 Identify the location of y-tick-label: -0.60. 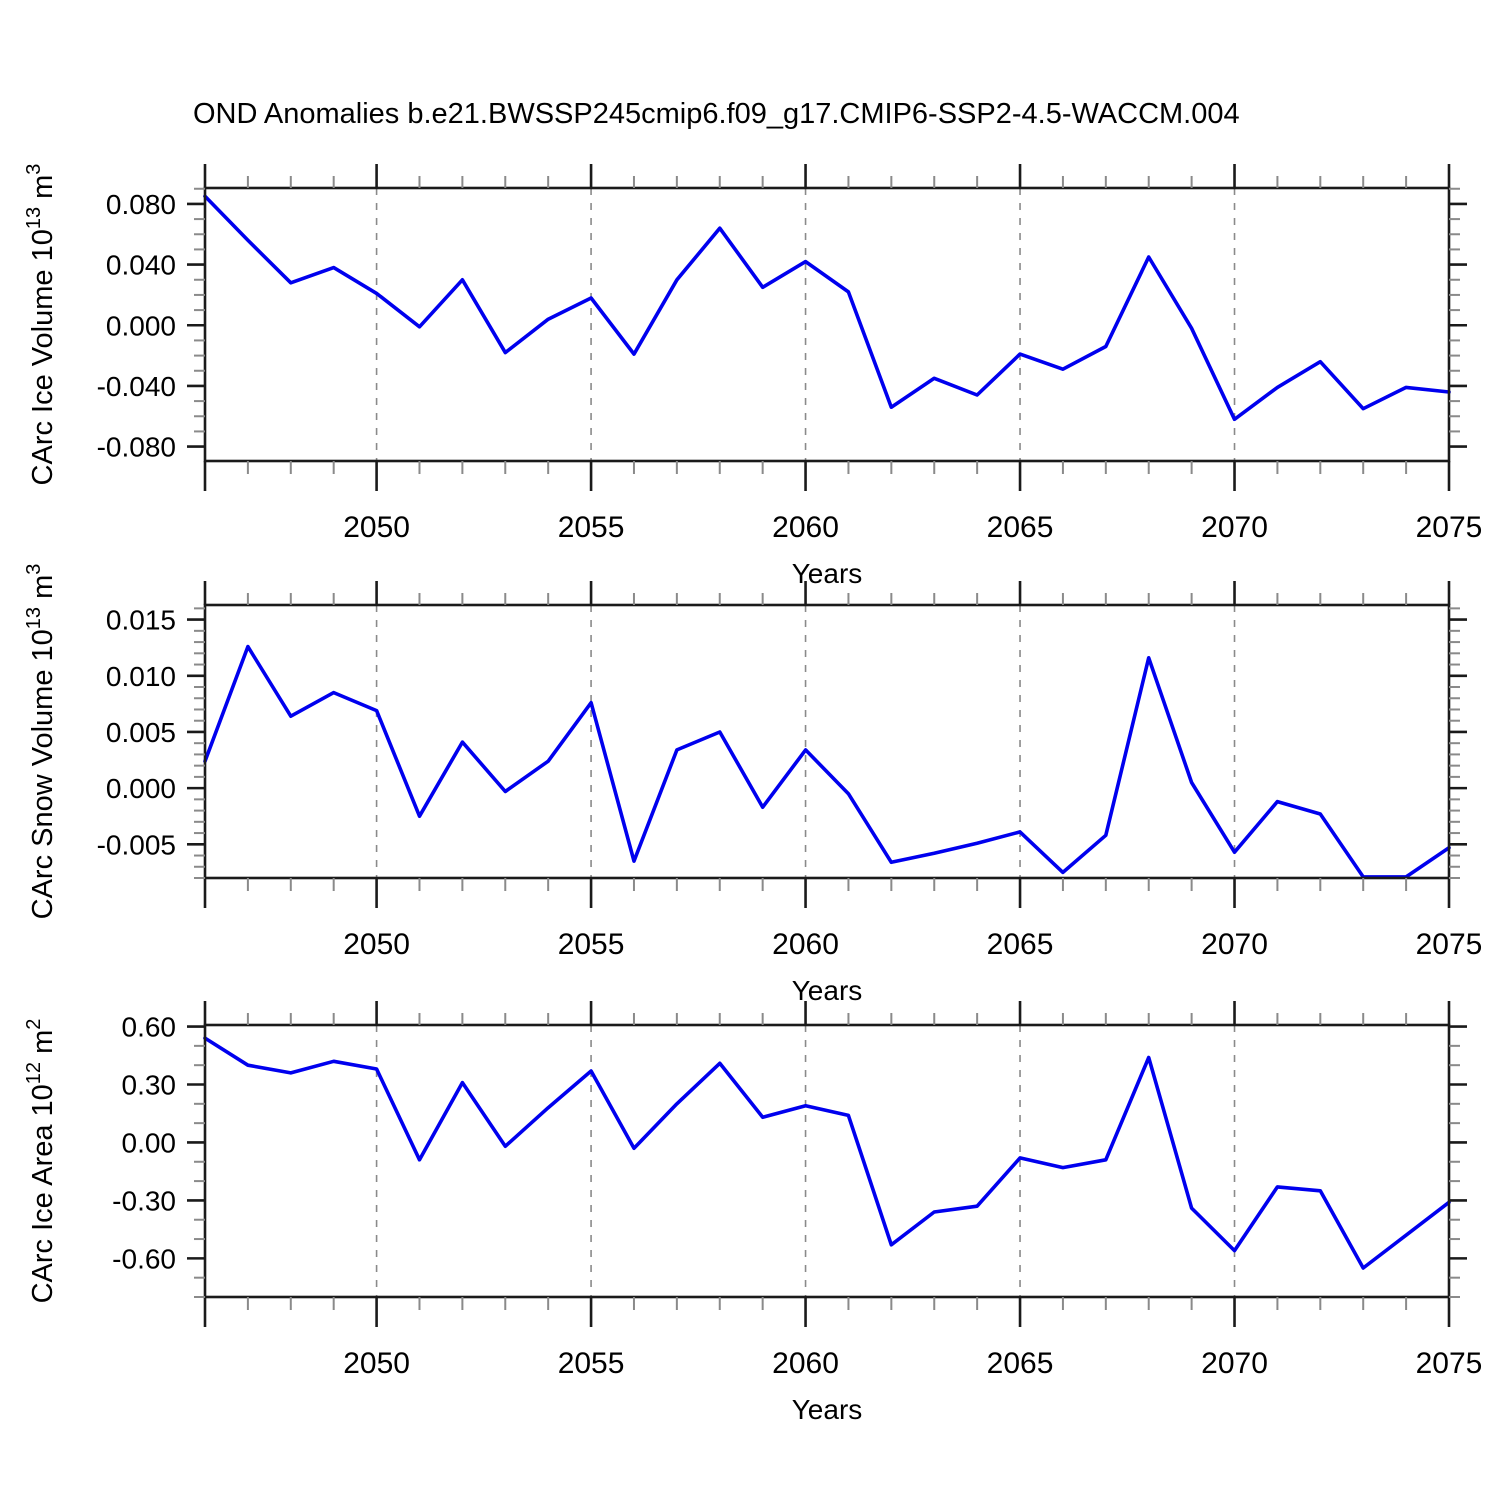
(144, 1258).